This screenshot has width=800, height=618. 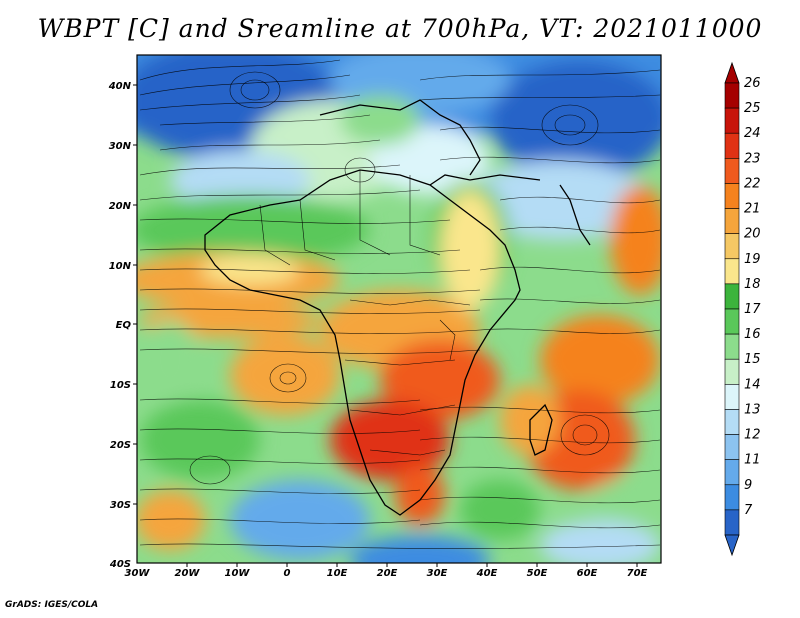 I want to click on colorbar: 26 25 24 23 22 21 20 19 18 17 16 15 14 13 12 11 9 7, so click(x=742, y=309).